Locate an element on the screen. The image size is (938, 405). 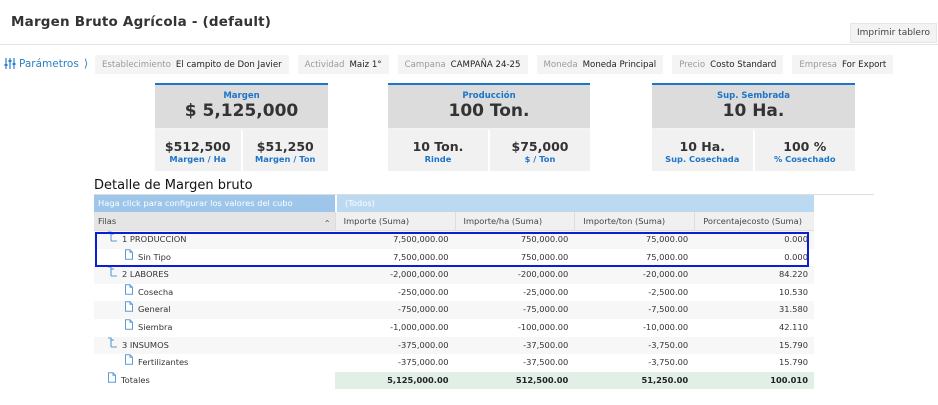
cell-value: -2,000,000.00 is located at coordinates (419, 274).